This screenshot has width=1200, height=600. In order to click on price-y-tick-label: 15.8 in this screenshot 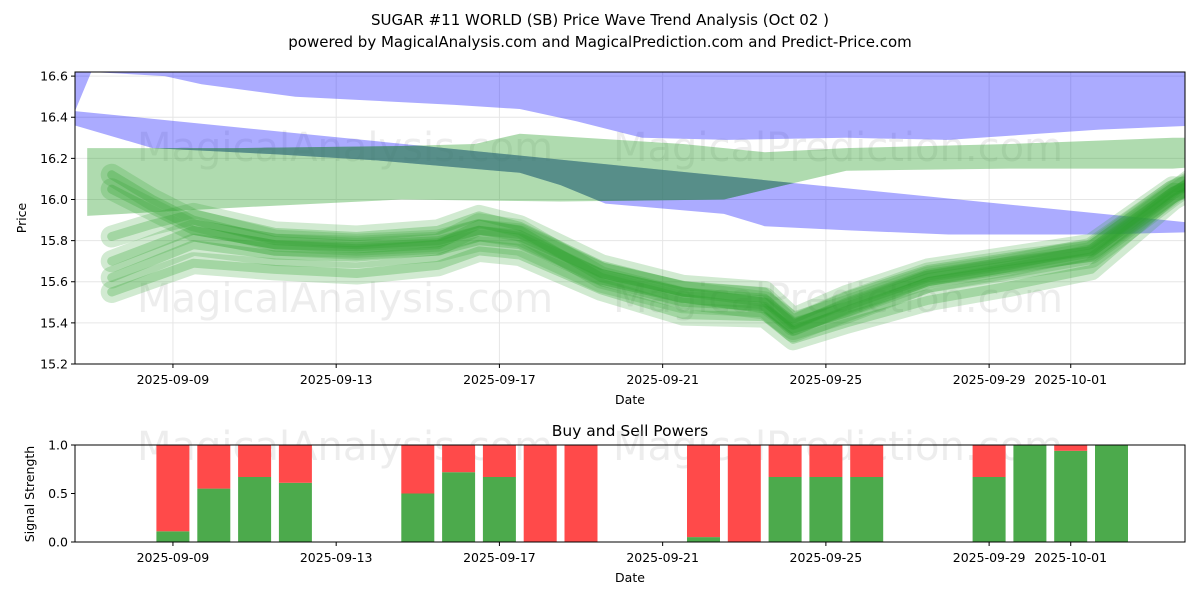, I will do `click(54, 240)`.